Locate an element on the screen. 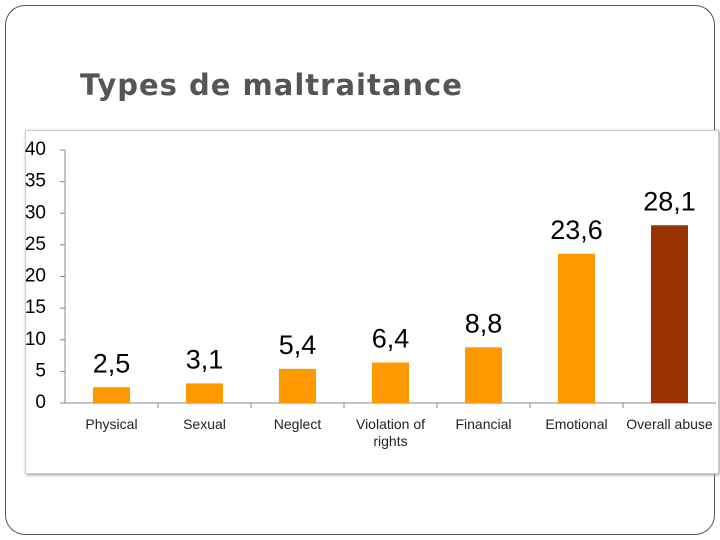 The width and height of the screenshot is (720, 540). value-label: 5,4 is located at coordinates (298, 345).